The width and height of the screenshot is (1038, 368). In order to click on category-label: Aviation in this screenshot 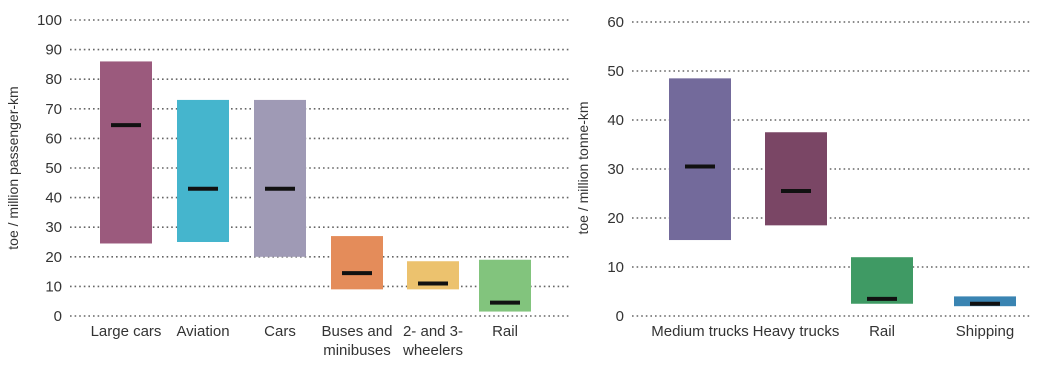, I will do `click(202, 331)`.